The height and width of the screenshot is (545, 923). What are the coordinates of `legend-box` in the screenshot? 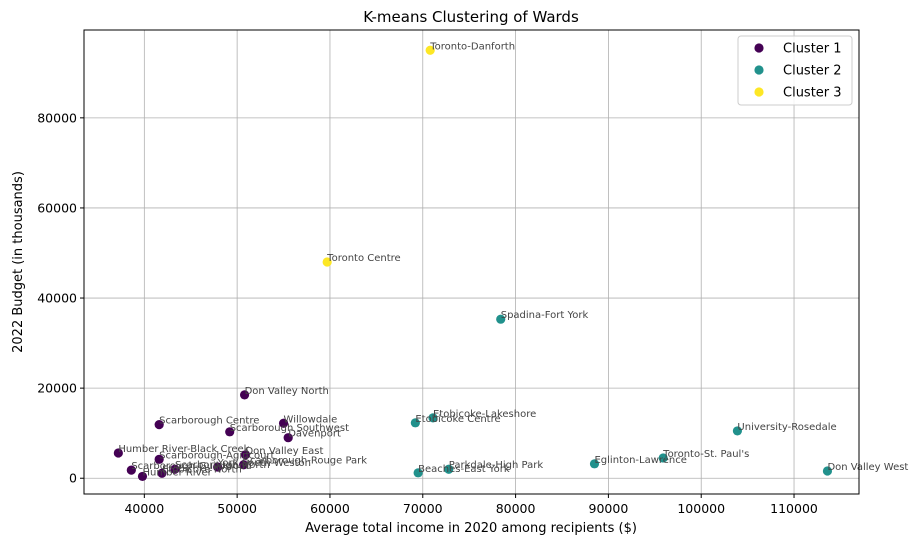 It's located at (795, 70).